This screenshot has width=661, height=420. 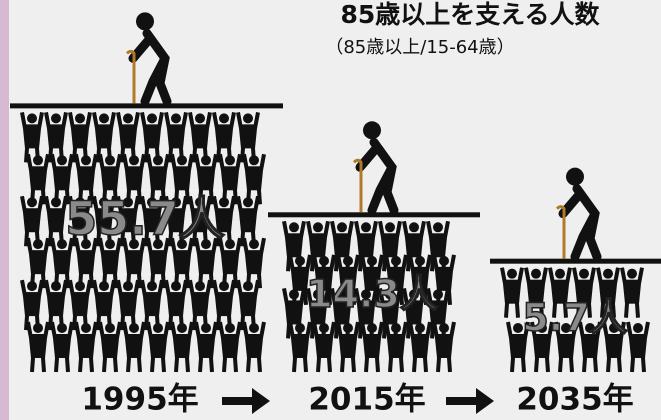 I want to click on category-label: 2015年, so click(x=366, y=400).